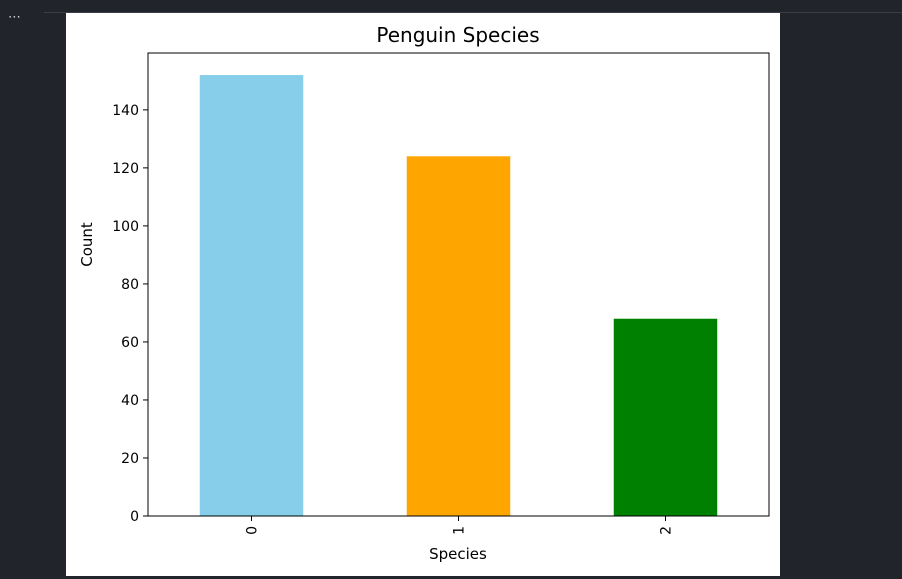 The height and width of the screenshot is (579, 902). I want to click on y-tick-label: 0, so click(134, 517).